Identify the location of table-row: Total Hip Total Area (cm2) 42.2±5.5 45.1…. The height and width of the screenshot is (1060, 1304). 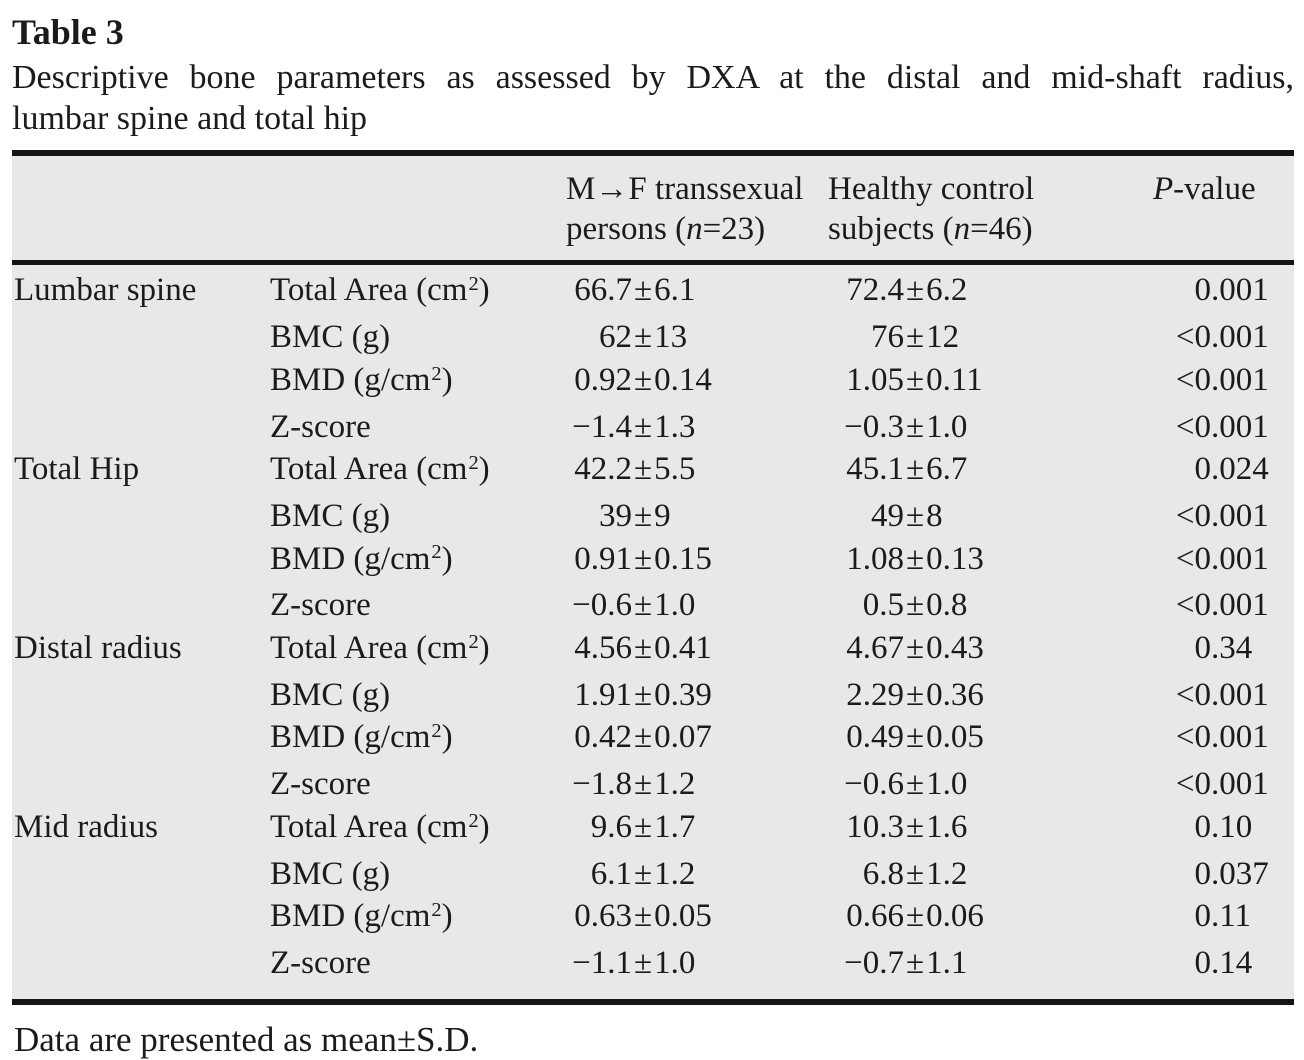
(653, 471).